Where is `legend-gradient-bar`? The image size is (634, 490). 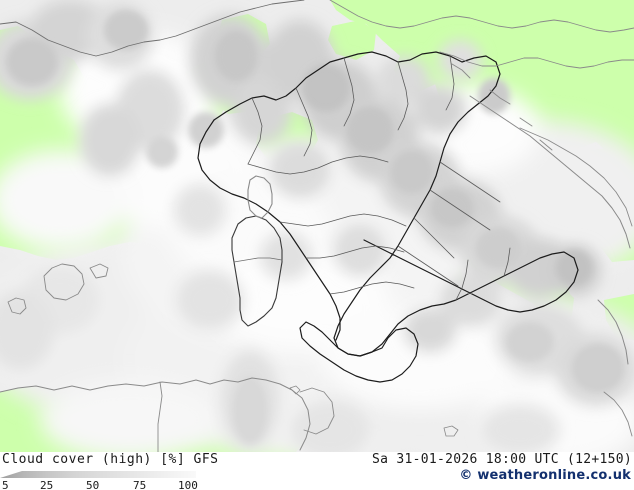
legend-gradient-bar is located at coordinates (98, 474).